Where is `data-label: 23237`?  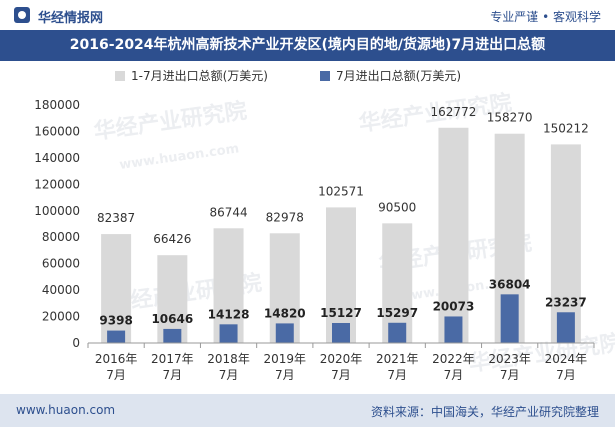 data-label: 23237 is located at coordinates (566, 302).